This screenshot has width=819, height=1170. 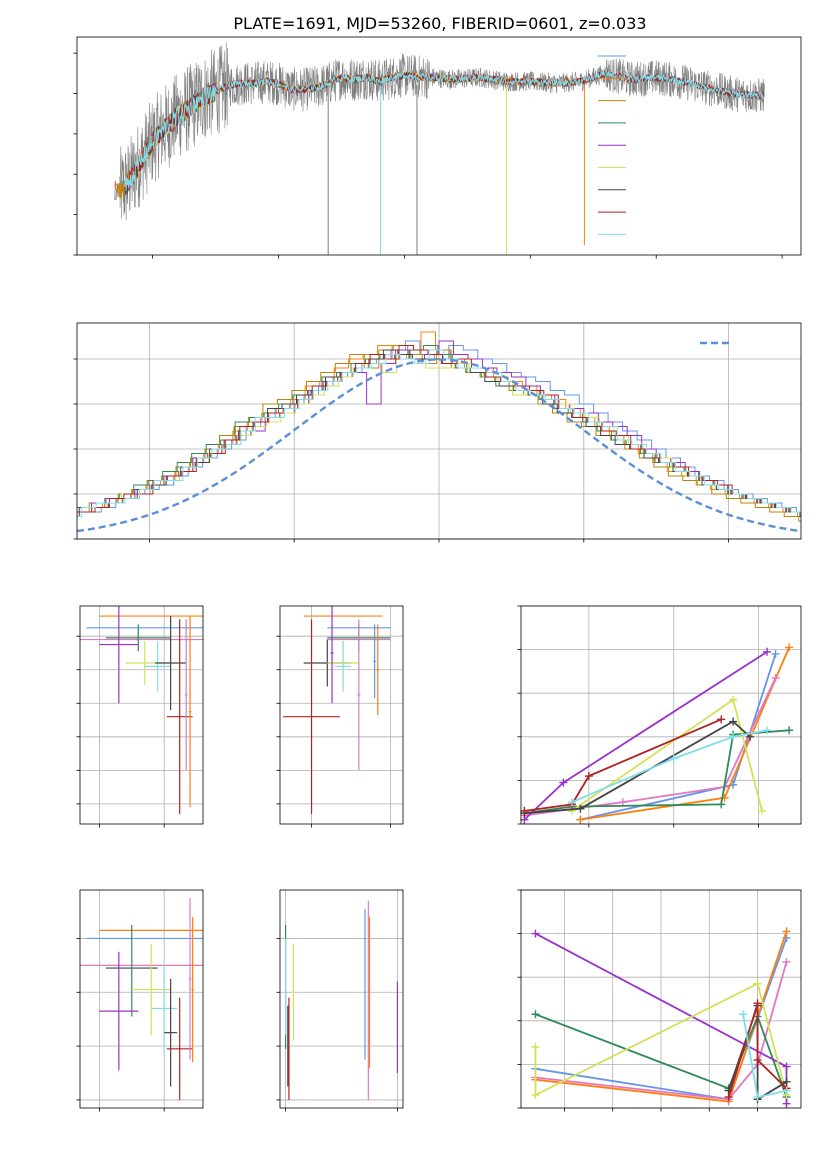 I want to click on z-massweight-panel, so click(x=659, y=1000).